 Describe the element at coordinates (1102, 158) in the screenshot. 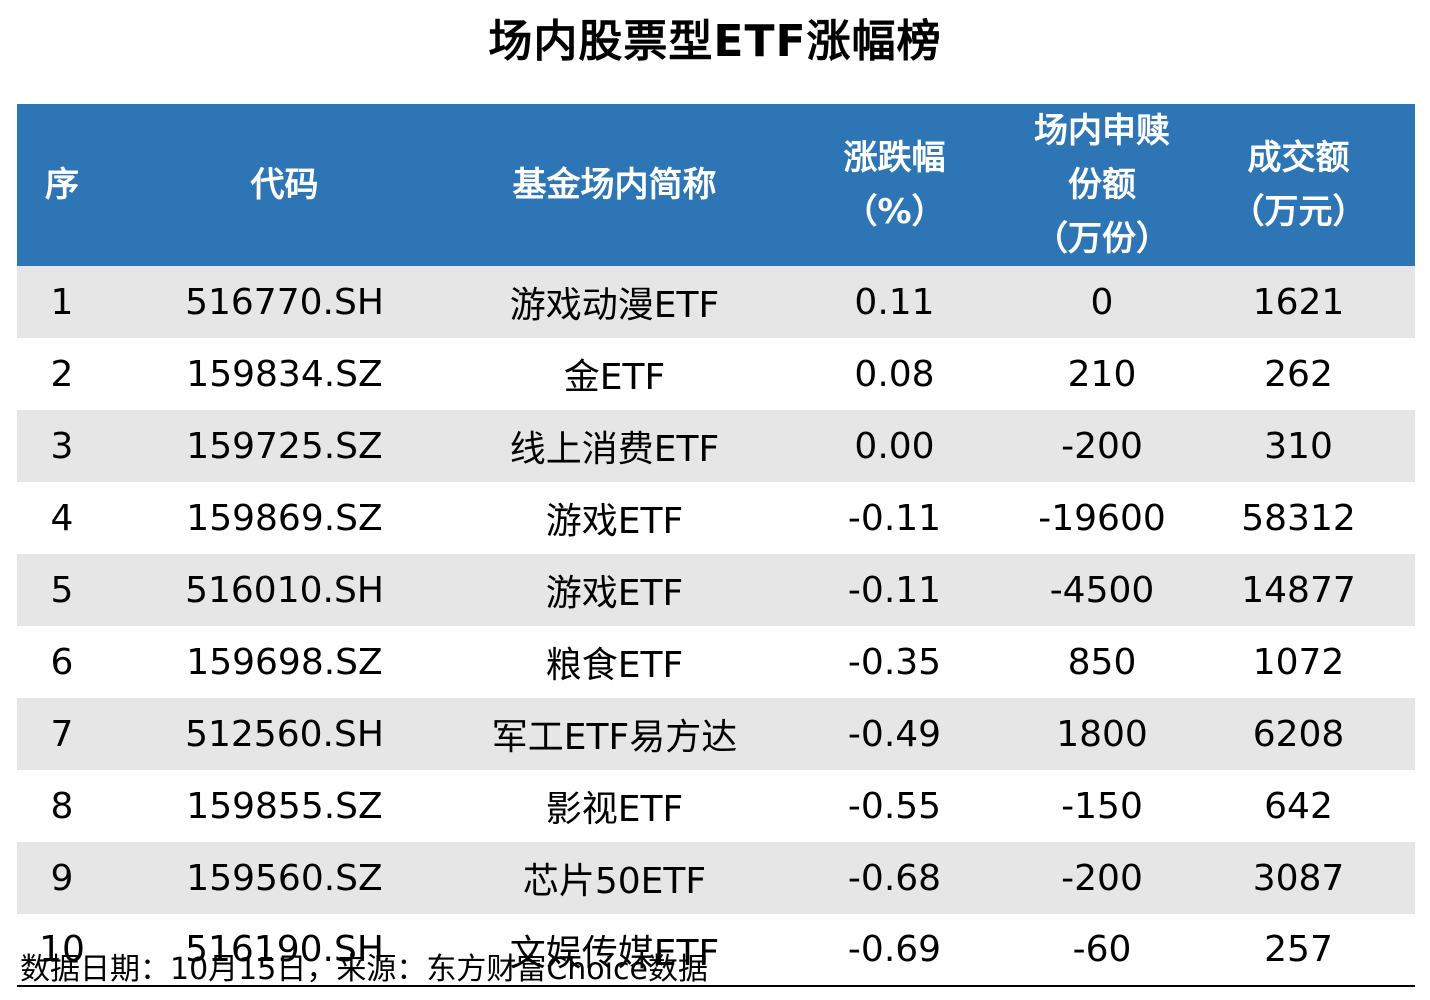

I see `header-subscription-line1: 场内申赎份额` at that location.